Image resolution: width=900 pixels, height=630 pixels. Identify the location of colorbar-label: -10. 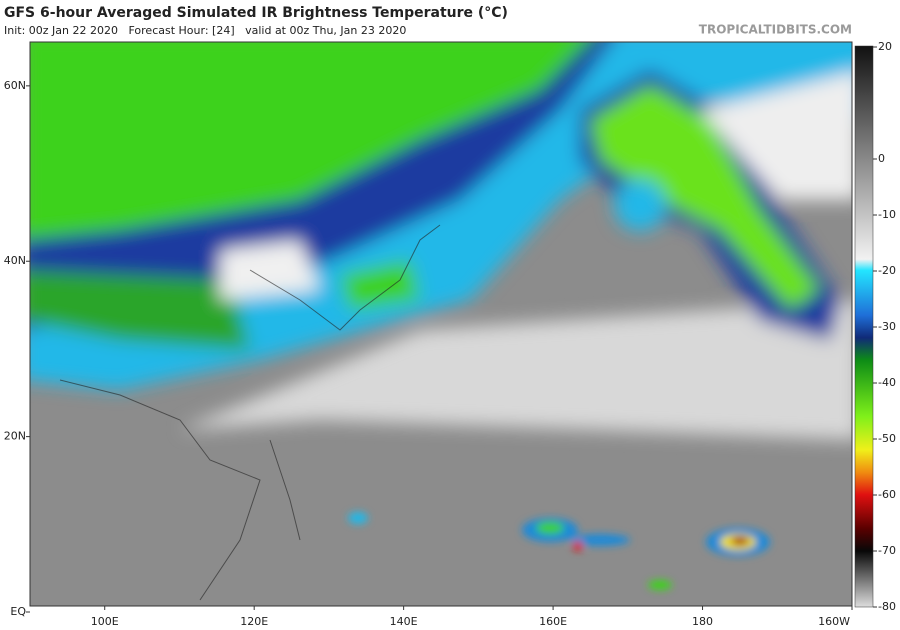
(887, 214).